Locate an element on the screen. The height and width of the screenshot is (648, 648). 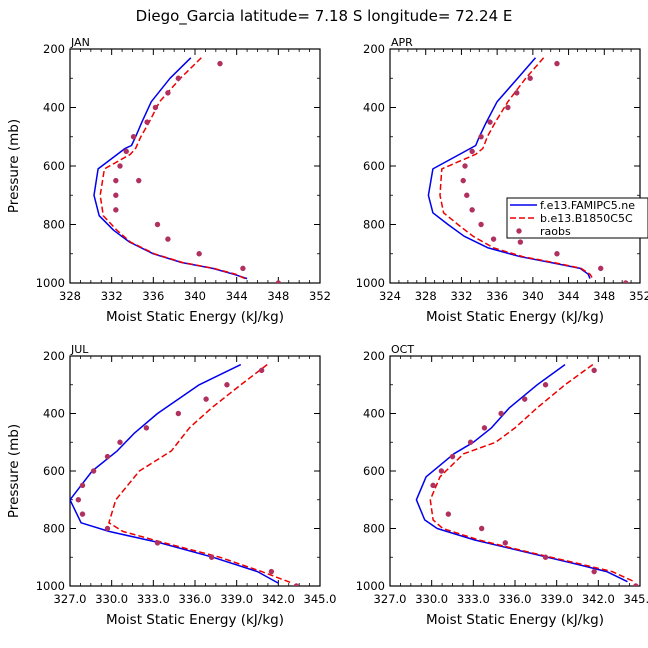
x-tick-label: 332 is located at coordinates (461, 296).